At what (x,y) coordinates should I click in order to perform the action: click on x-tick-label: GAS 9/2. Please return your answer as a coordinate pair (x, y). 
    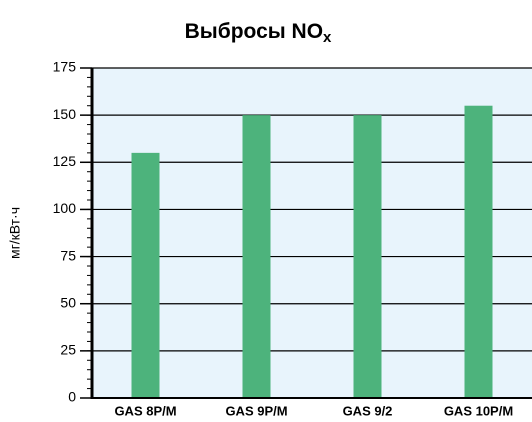
    Looking at the image, I should click on (368, 410).